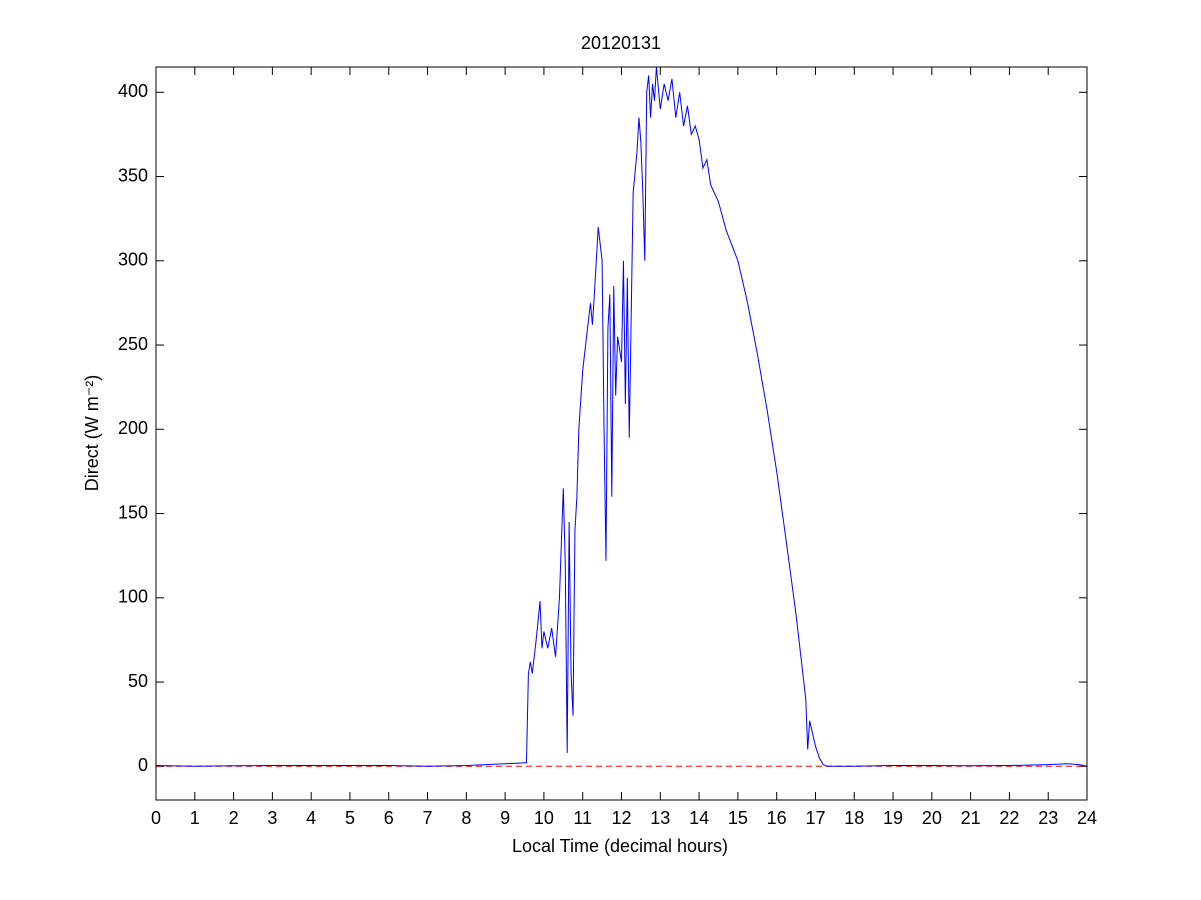 This screenshot has width=1201, height=900. What do you see at coordinates (932, 818) in the screenshot?
I see `x-tick-label: 20` at bounding box center [932, 818].